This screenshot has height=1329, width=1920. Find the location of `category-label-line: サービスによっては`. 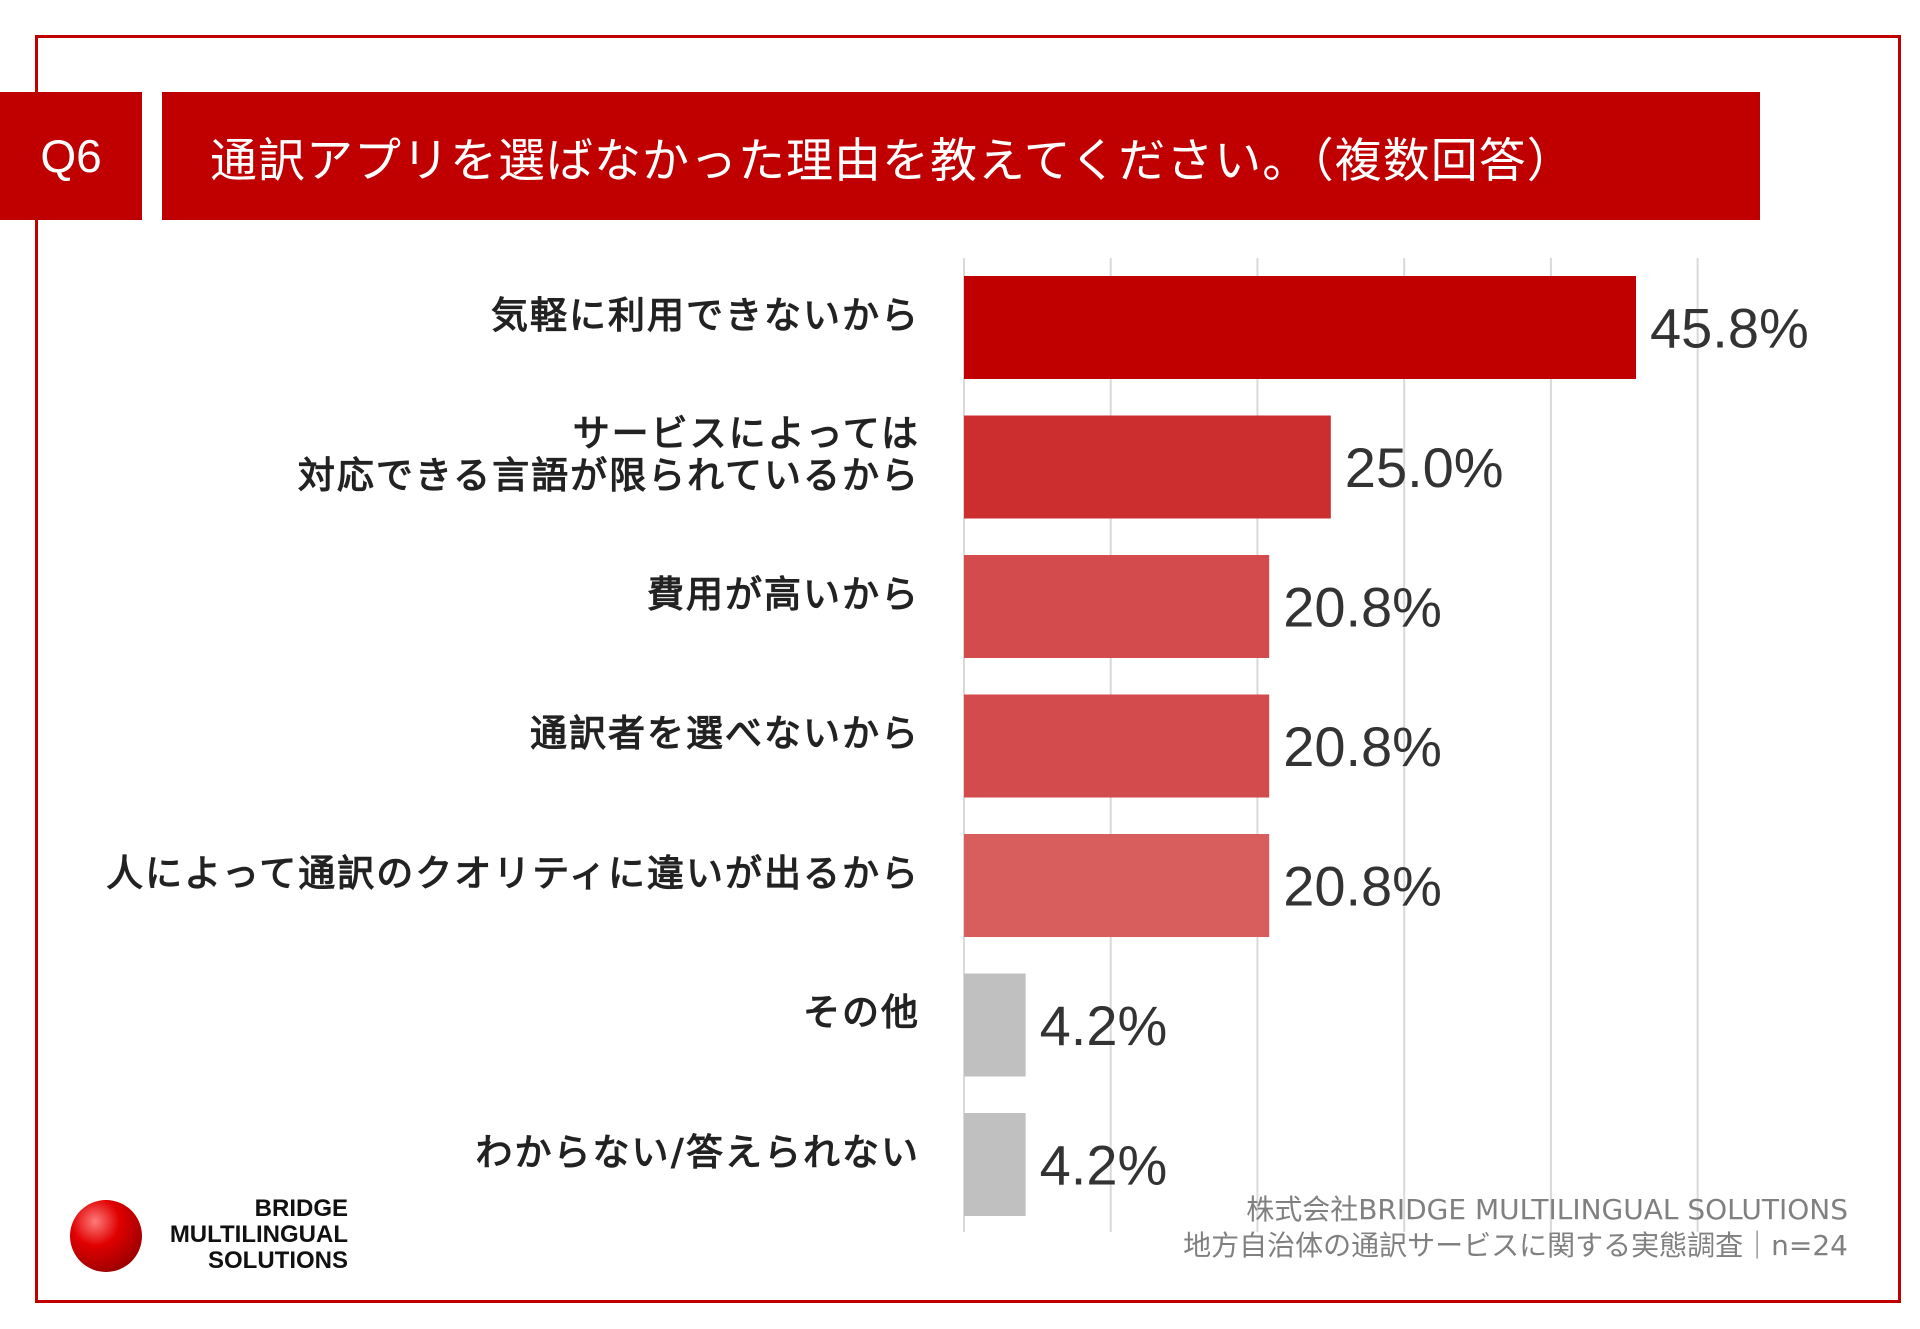

category-label-line: サービスによっては is located at coordinates (746, 433).